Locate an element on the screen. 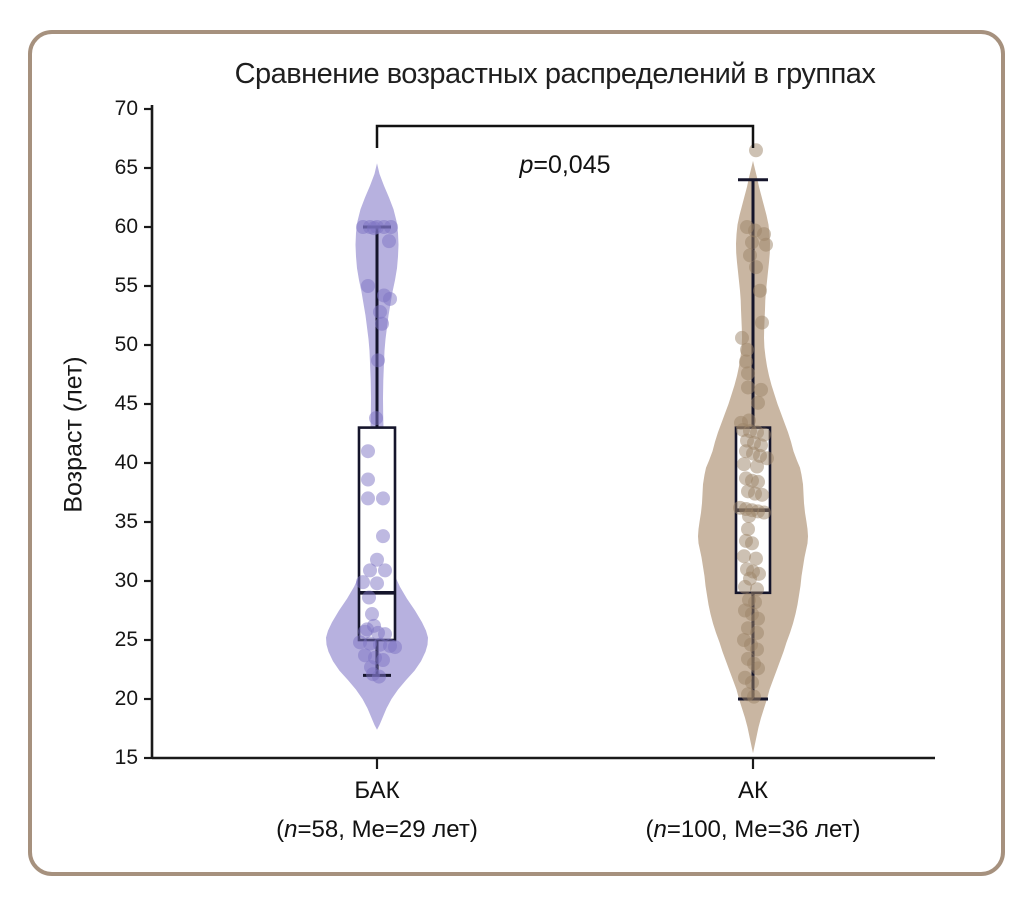  y-tick-label: 30 is located at coordinates (126, 580).